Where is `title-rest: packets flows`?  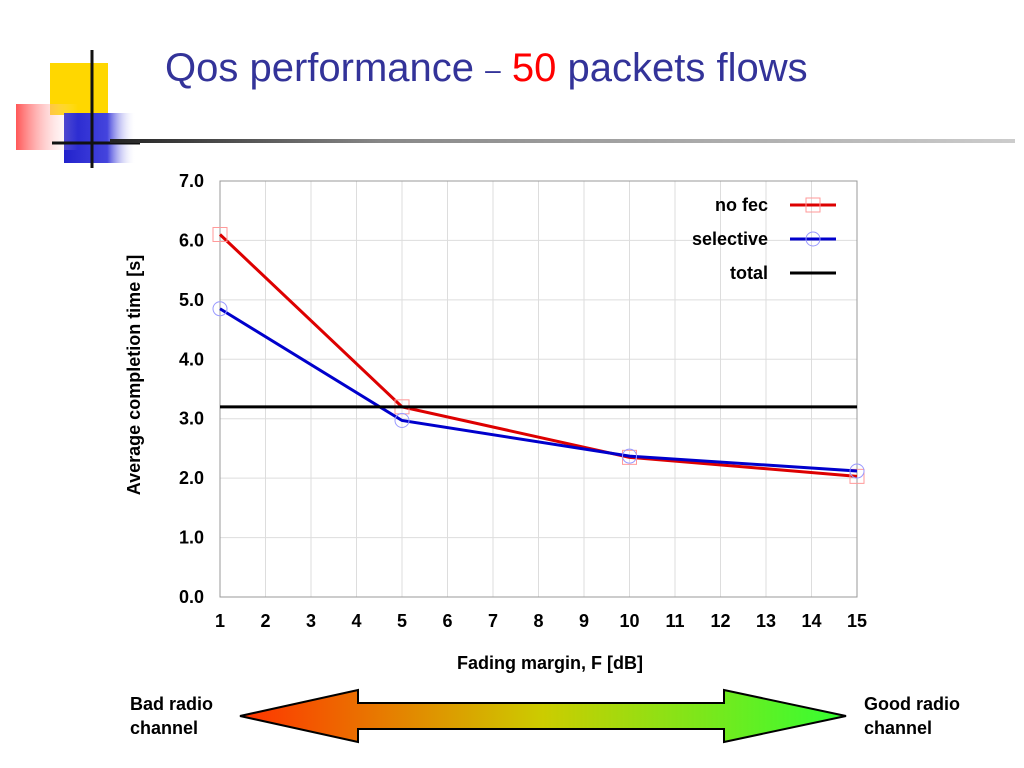
title-rest: packets flows is located at coordinates (687, 68).